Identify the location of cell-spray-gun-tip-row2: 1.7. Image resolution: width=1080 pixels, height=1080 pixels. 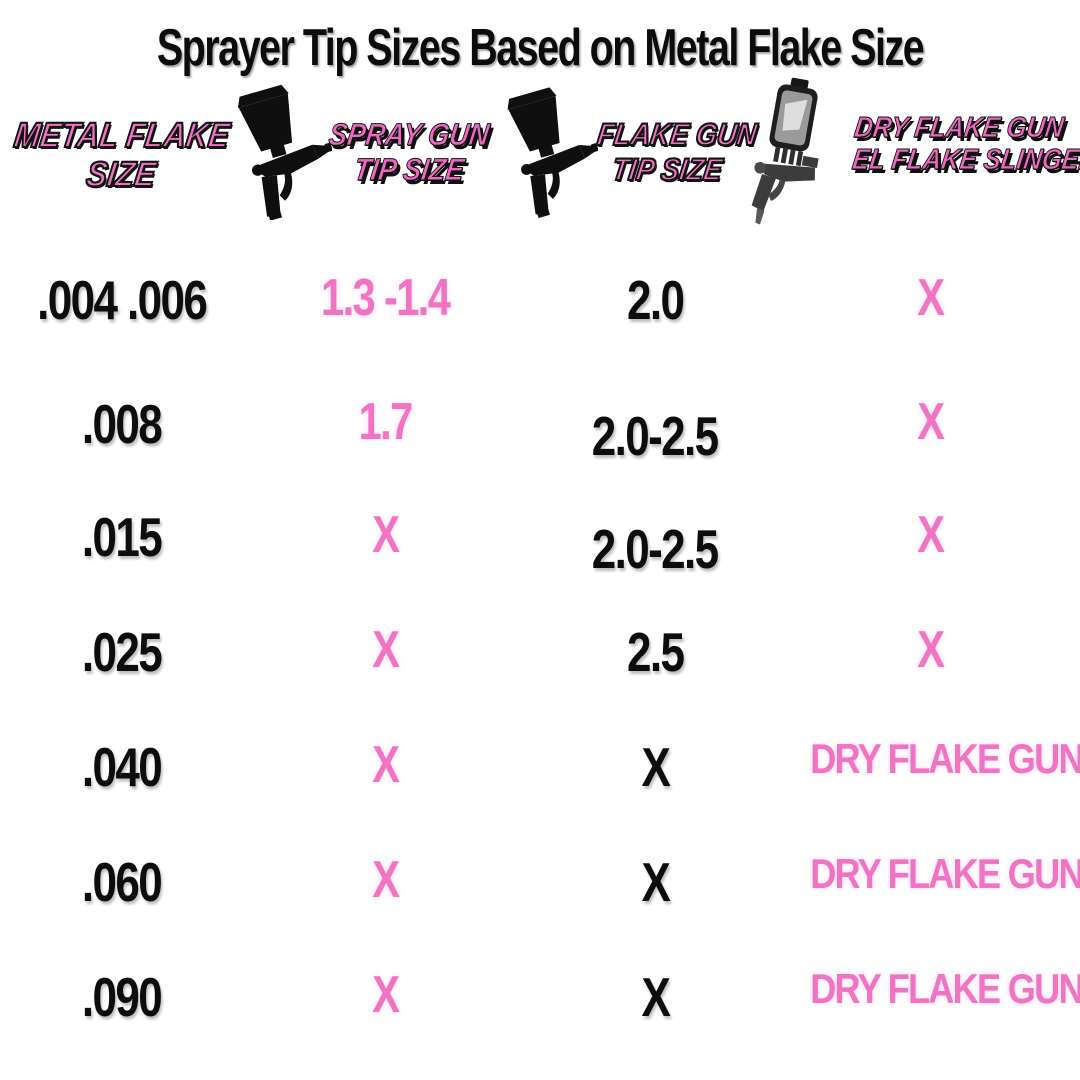
(385, 422).